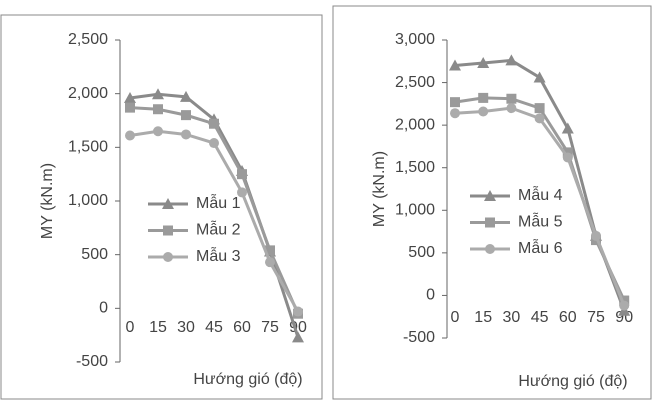 This screenshot has height=400, width=652. What do you see at coordinates (218, 255) in the screenshot?
I see `legend-label: Mẫu 3` at bounding box center [218, 255].